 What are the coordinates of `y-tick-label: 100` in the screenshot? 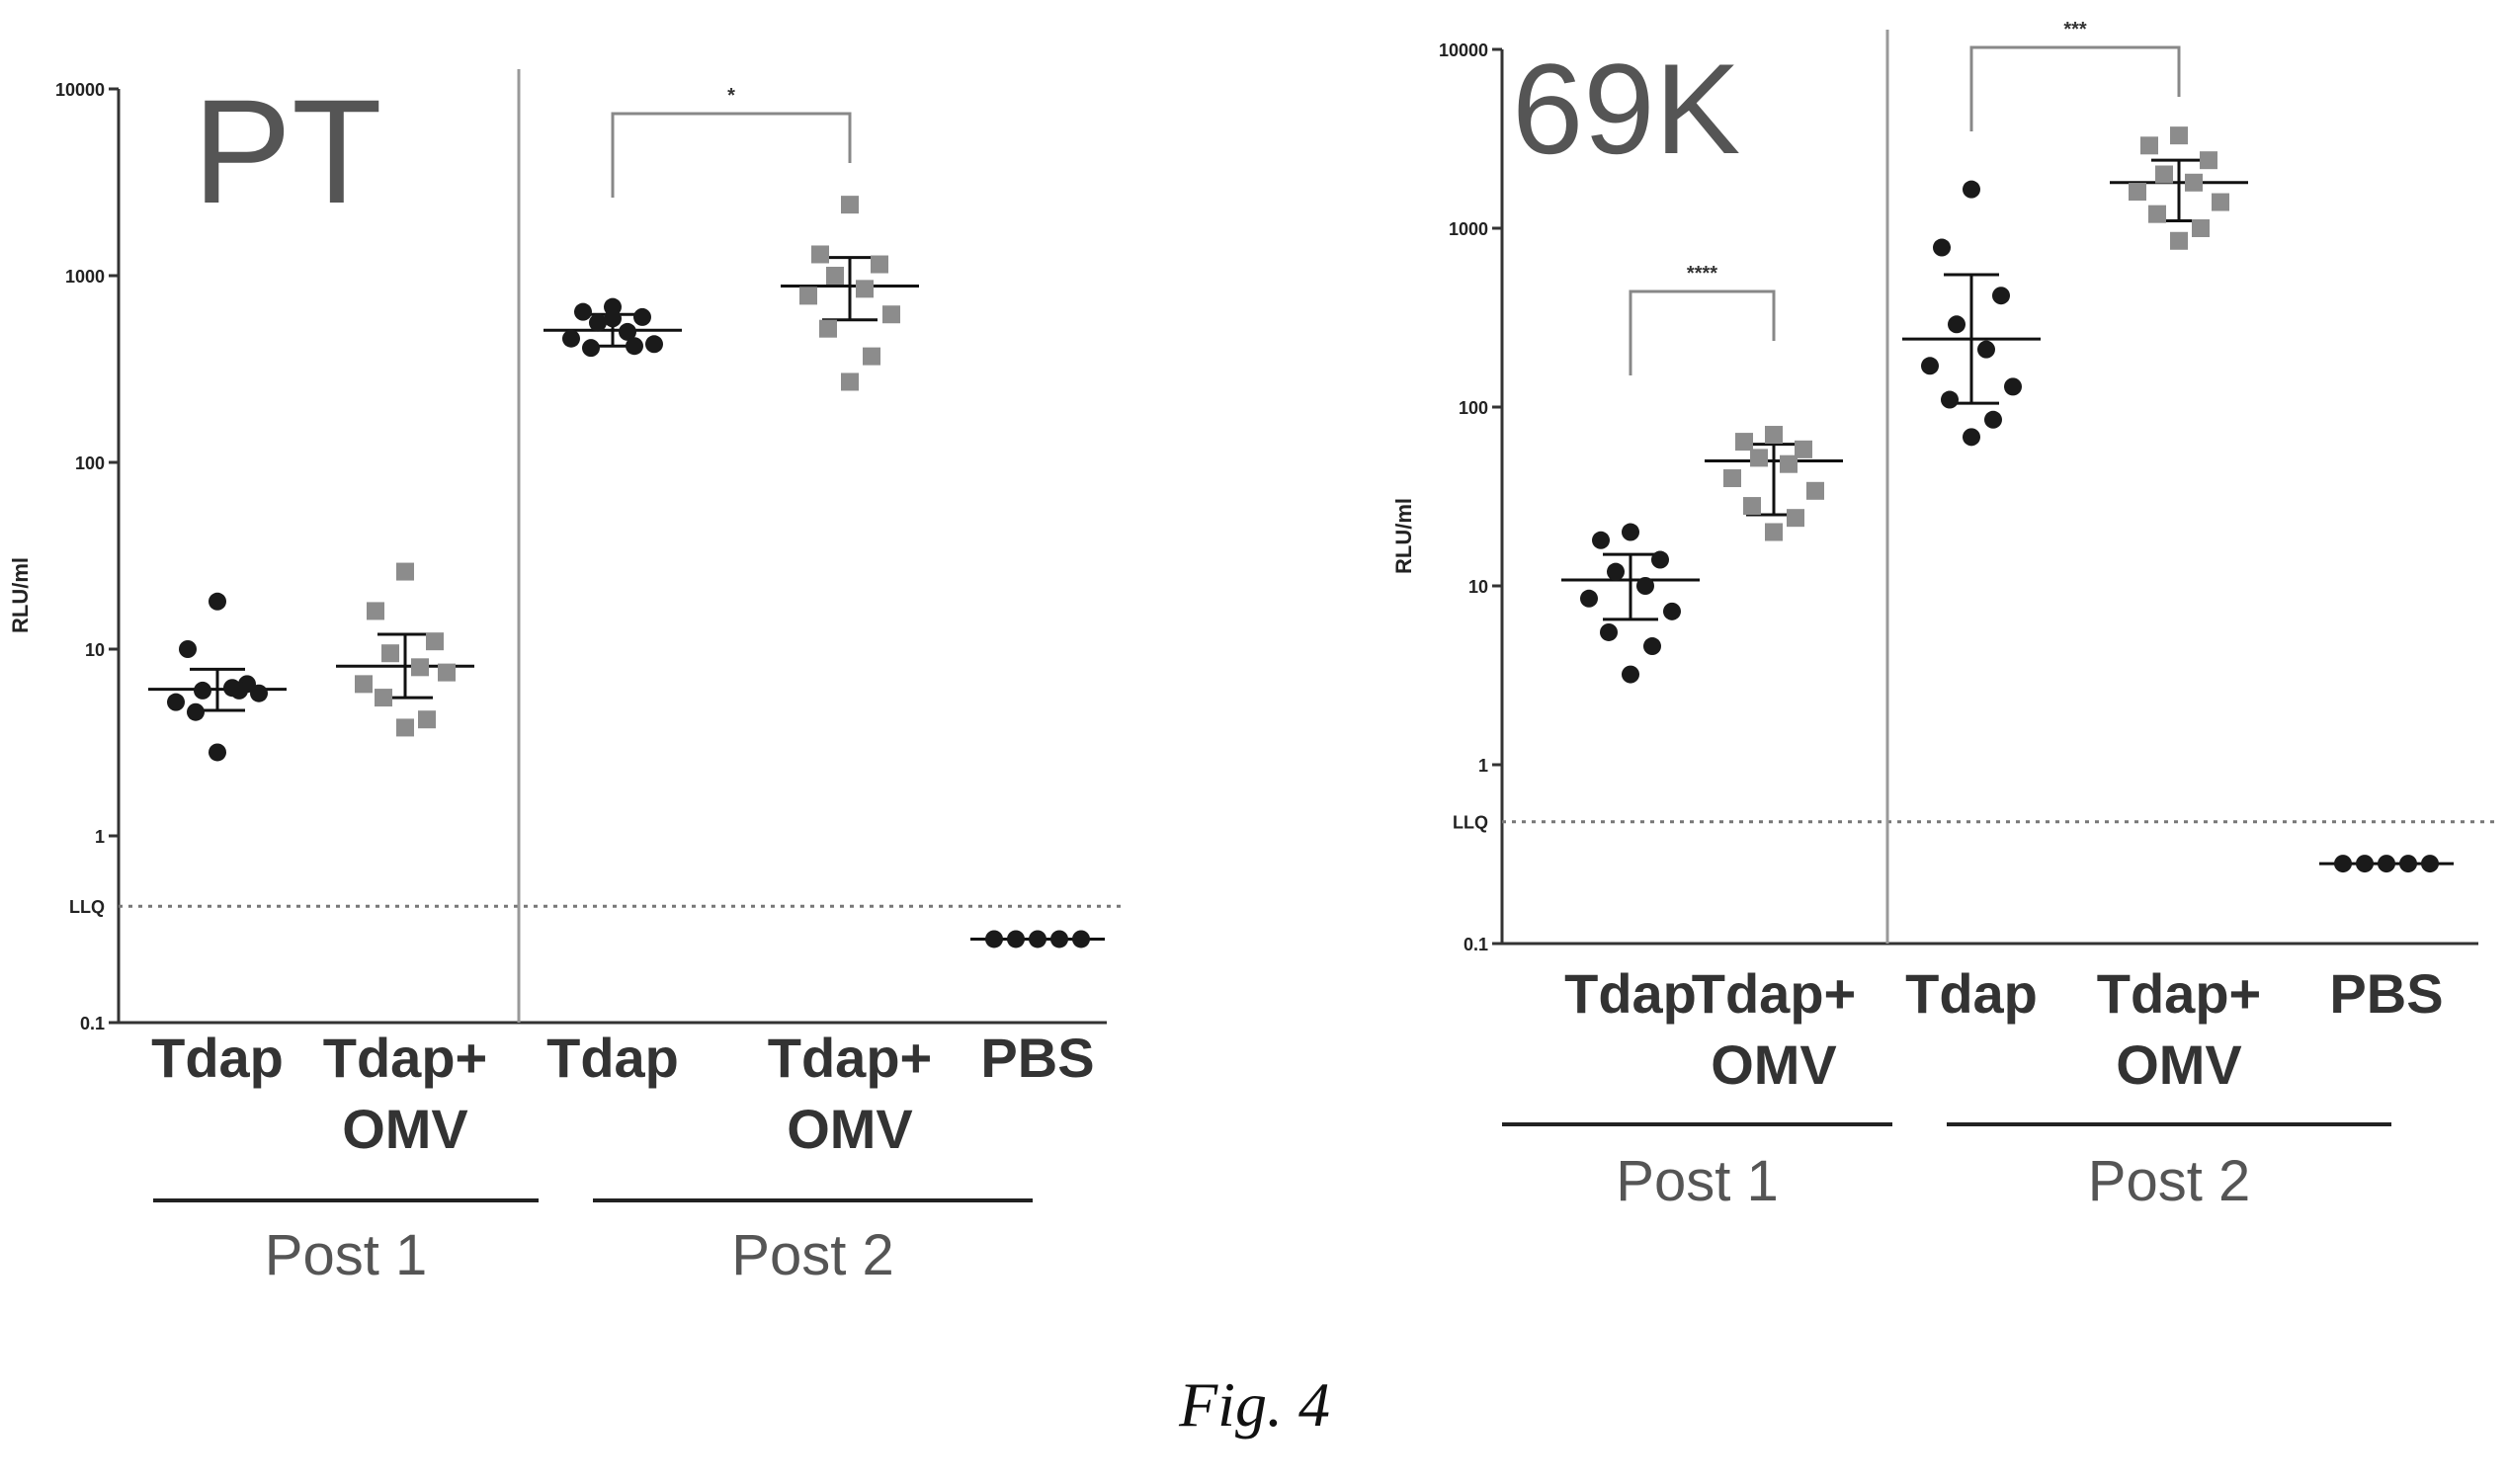 It's located at (1473, 408).